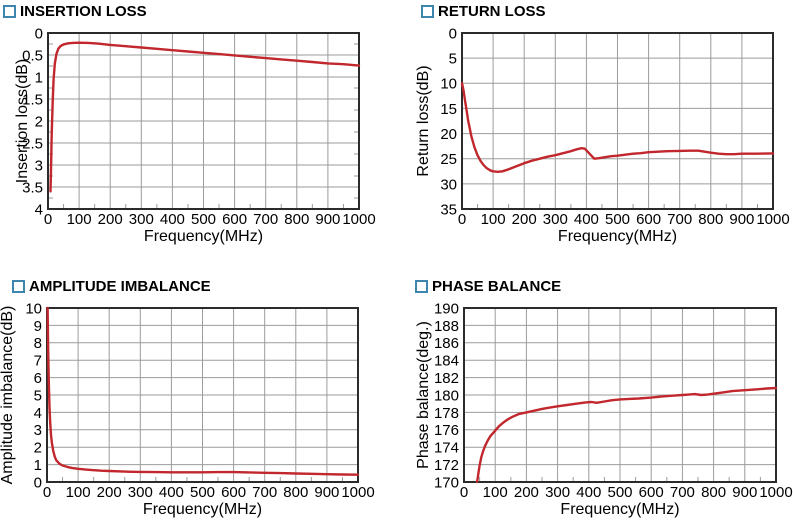 This screenshot has height=522, width=793. Describe the element at coordinates (38, 326) in the screenshot. I see `y-tick-label: 9` at that location.